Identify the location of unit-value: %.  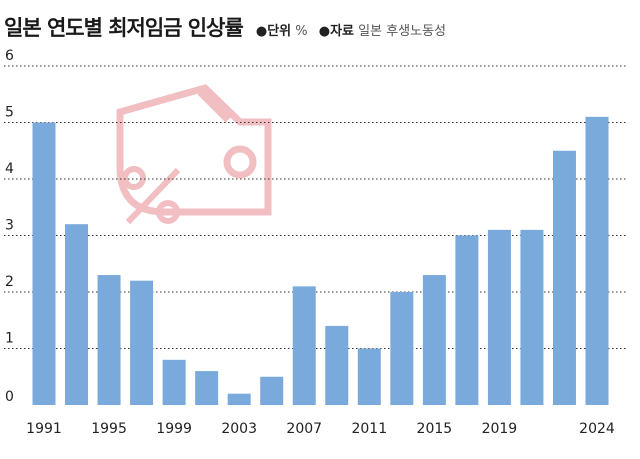
(301, 31).